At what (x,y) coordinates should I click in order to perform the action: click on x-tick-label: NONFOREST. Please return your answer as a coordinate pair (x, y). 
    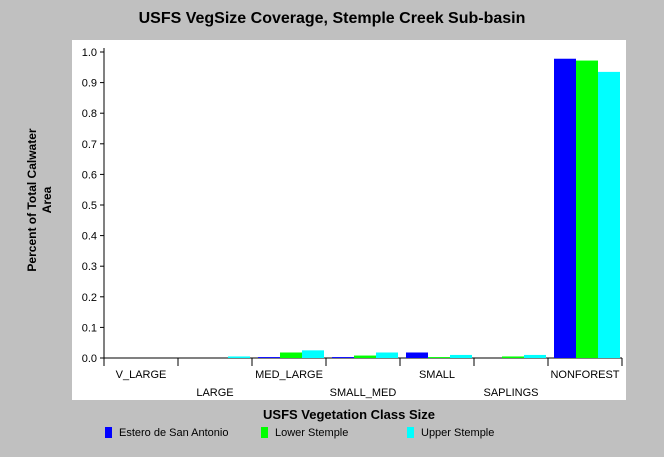
    Looking at the image, I should click on (584, 375).